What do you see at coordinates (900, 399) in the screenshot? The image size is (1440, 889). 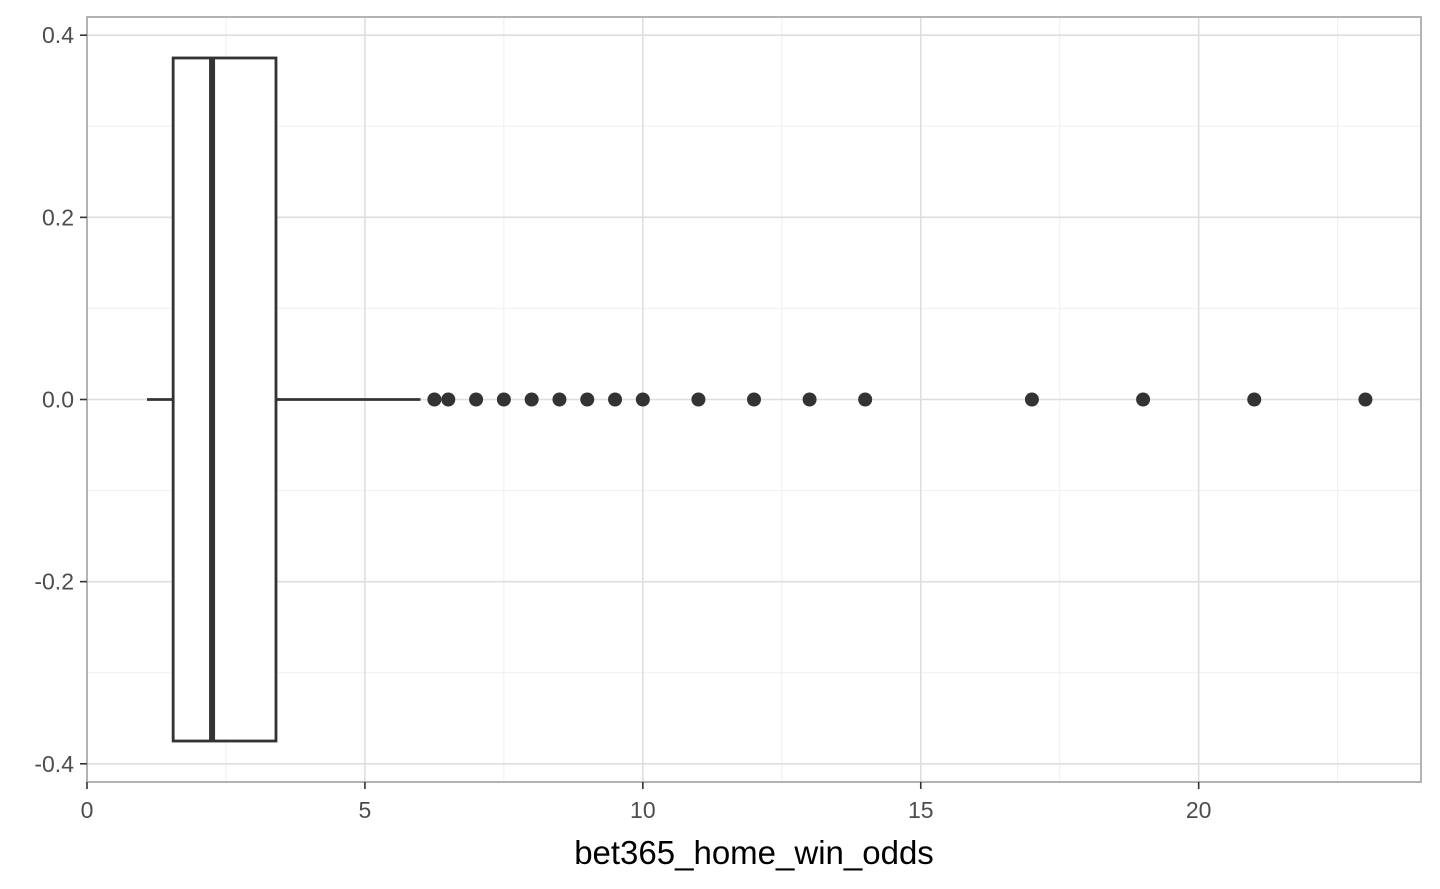 I see `outlier-points` at bounding box center [900, 399].